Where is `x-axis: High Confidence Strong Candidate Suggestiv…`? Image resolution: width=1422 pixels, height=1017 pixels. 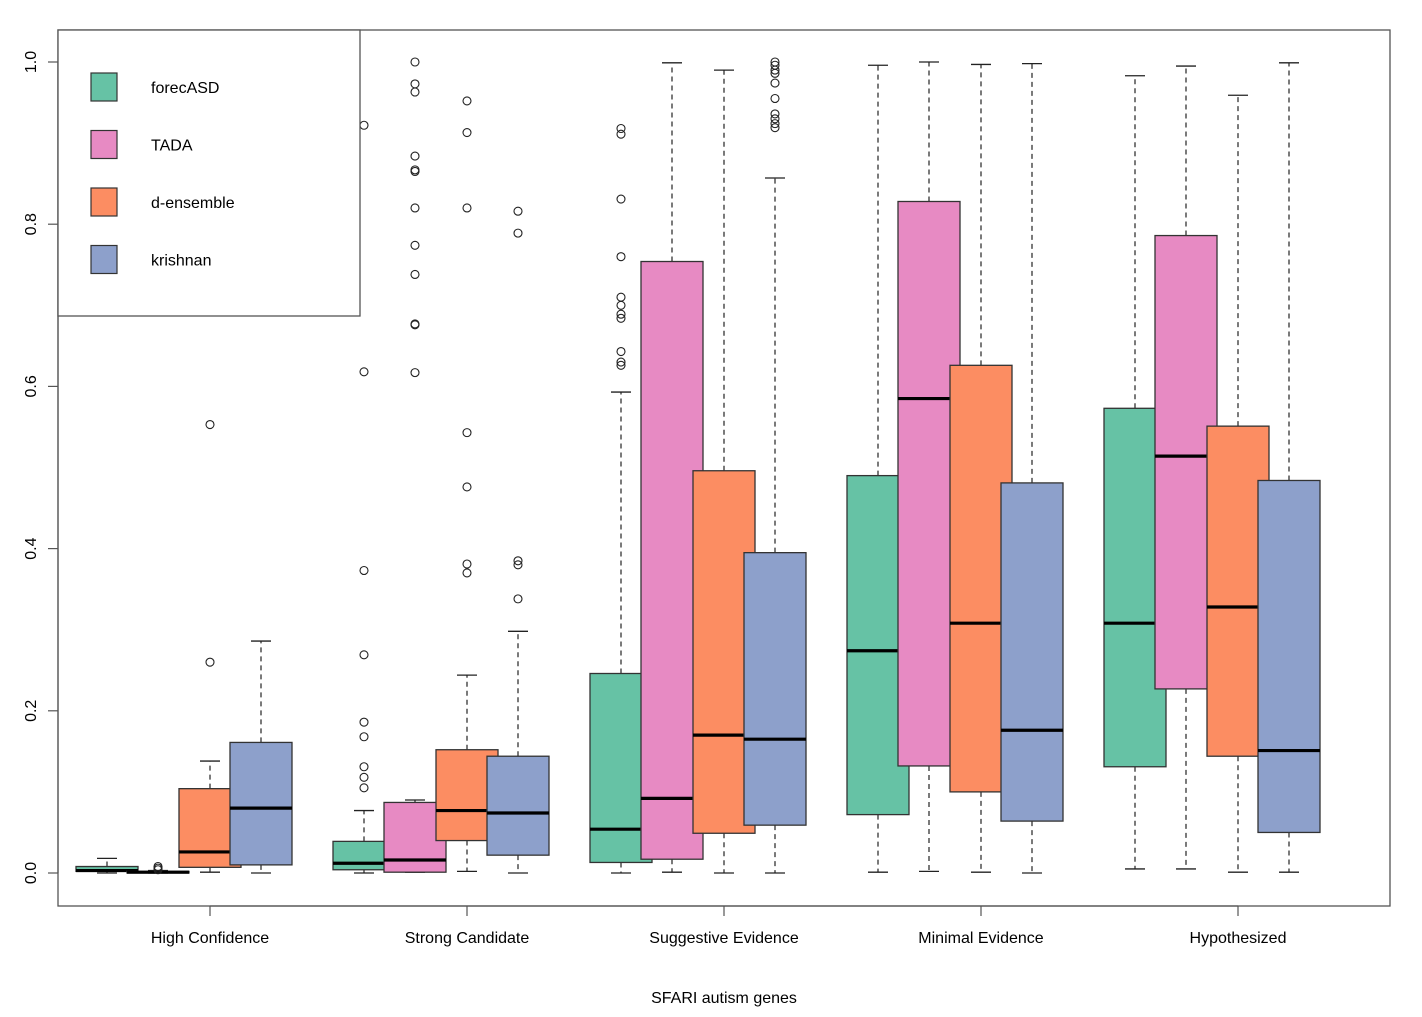
x-axis: High Confidence Strong Candidate Suggestiv… is located at coordinates (719, 926).